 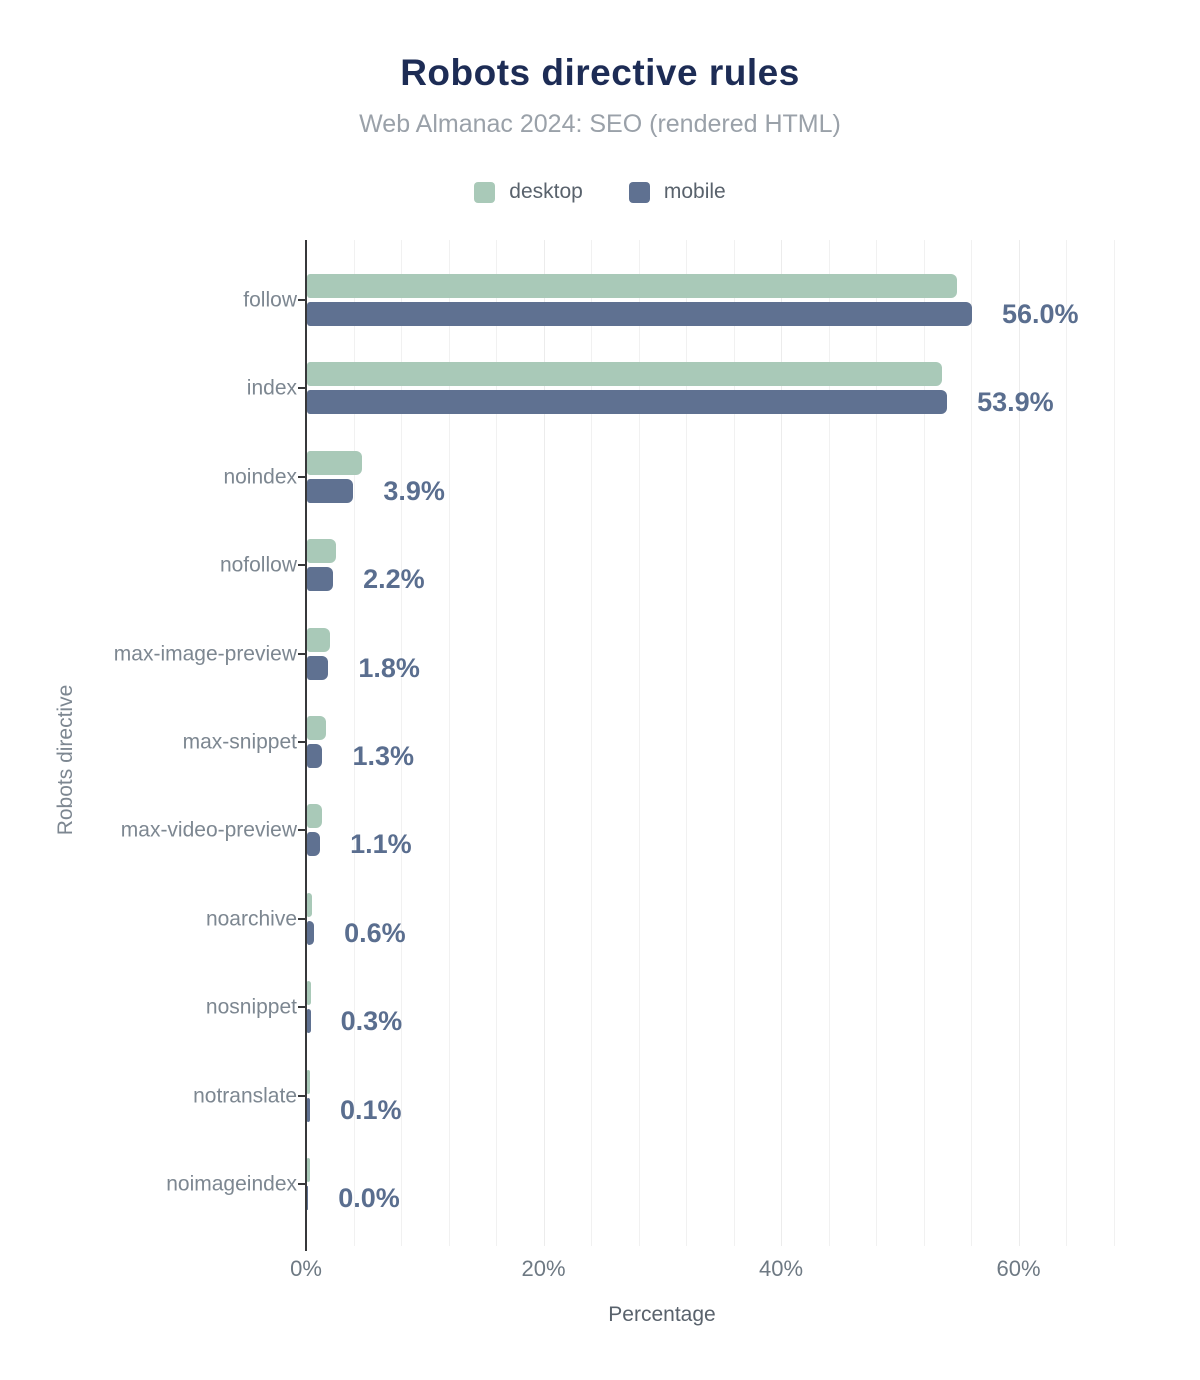 What do you see at coordinates (600, 124) in the screenshot?
I see `chart-subtitle: Web Almanac 2024: SEO (rendered HTML)` at bounding box center [600, 124].